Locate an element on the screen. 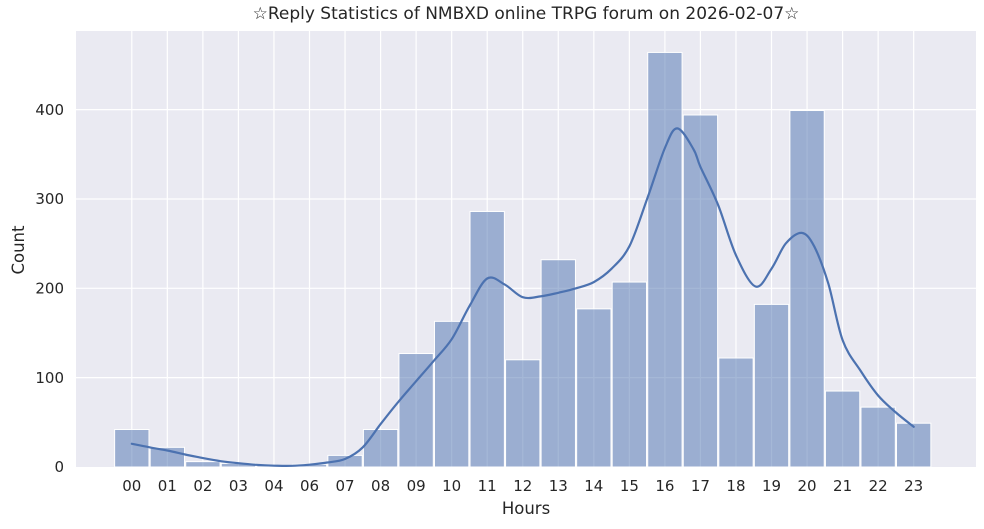 This screenshot has width=984, height=529. x-tick-label: 12 is located at coordinates (522, 486).